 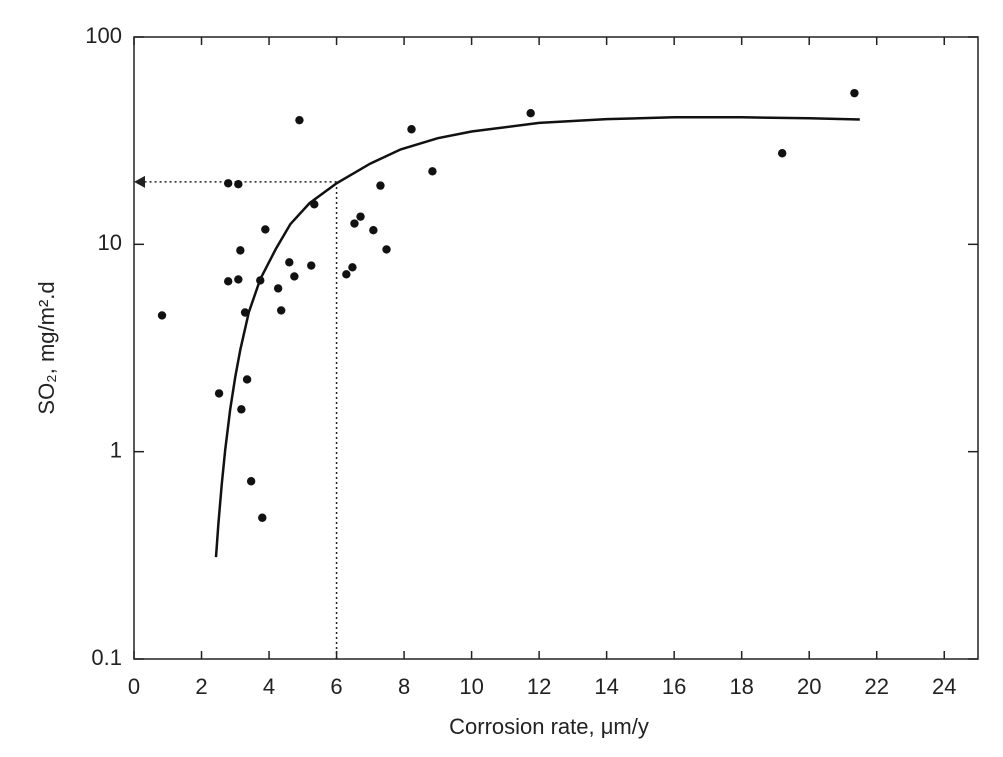 I want to click on y-tick-label: 1, so click(x=116, y=449).